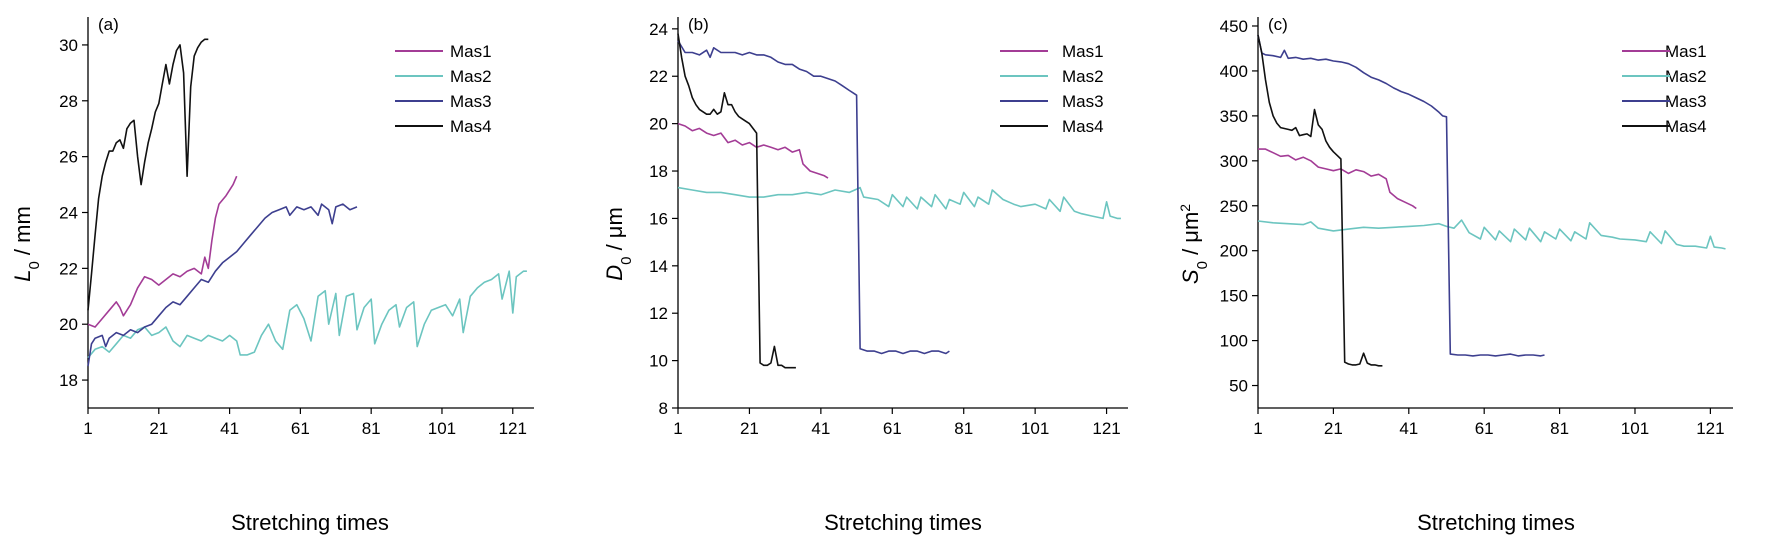 This screenshot has width=1772, height=540. What do you see at coordinates (26, 244) in the screenshot?
I see `y-axis-title: L0 / mm` at bounding box center [26, 244].